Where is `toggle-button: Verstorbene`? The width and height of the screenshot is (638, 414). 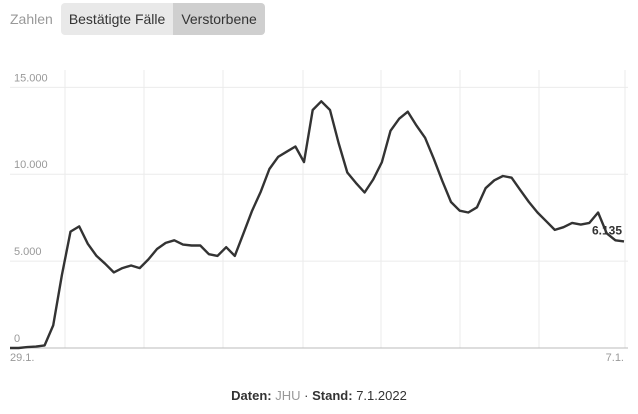
toggle-button: Verstorbene is located at coordinates (219, 19).